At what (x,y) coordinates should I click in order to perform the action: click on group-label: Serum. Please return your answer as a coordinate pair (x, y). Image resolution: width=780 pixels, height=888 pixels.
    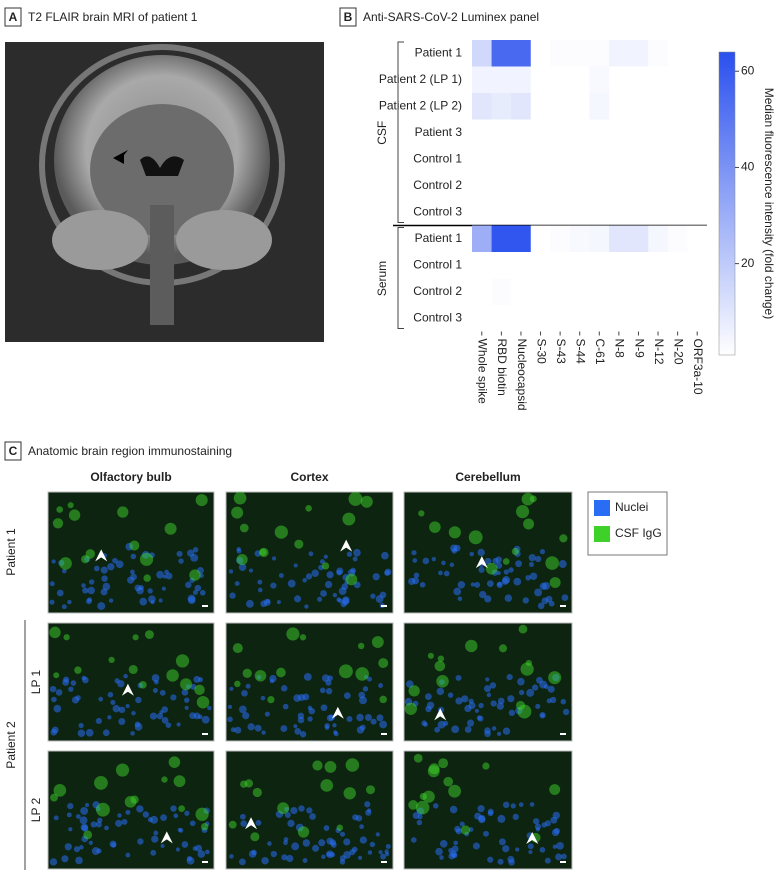
    Looking at the image, I should click on (382, 278).